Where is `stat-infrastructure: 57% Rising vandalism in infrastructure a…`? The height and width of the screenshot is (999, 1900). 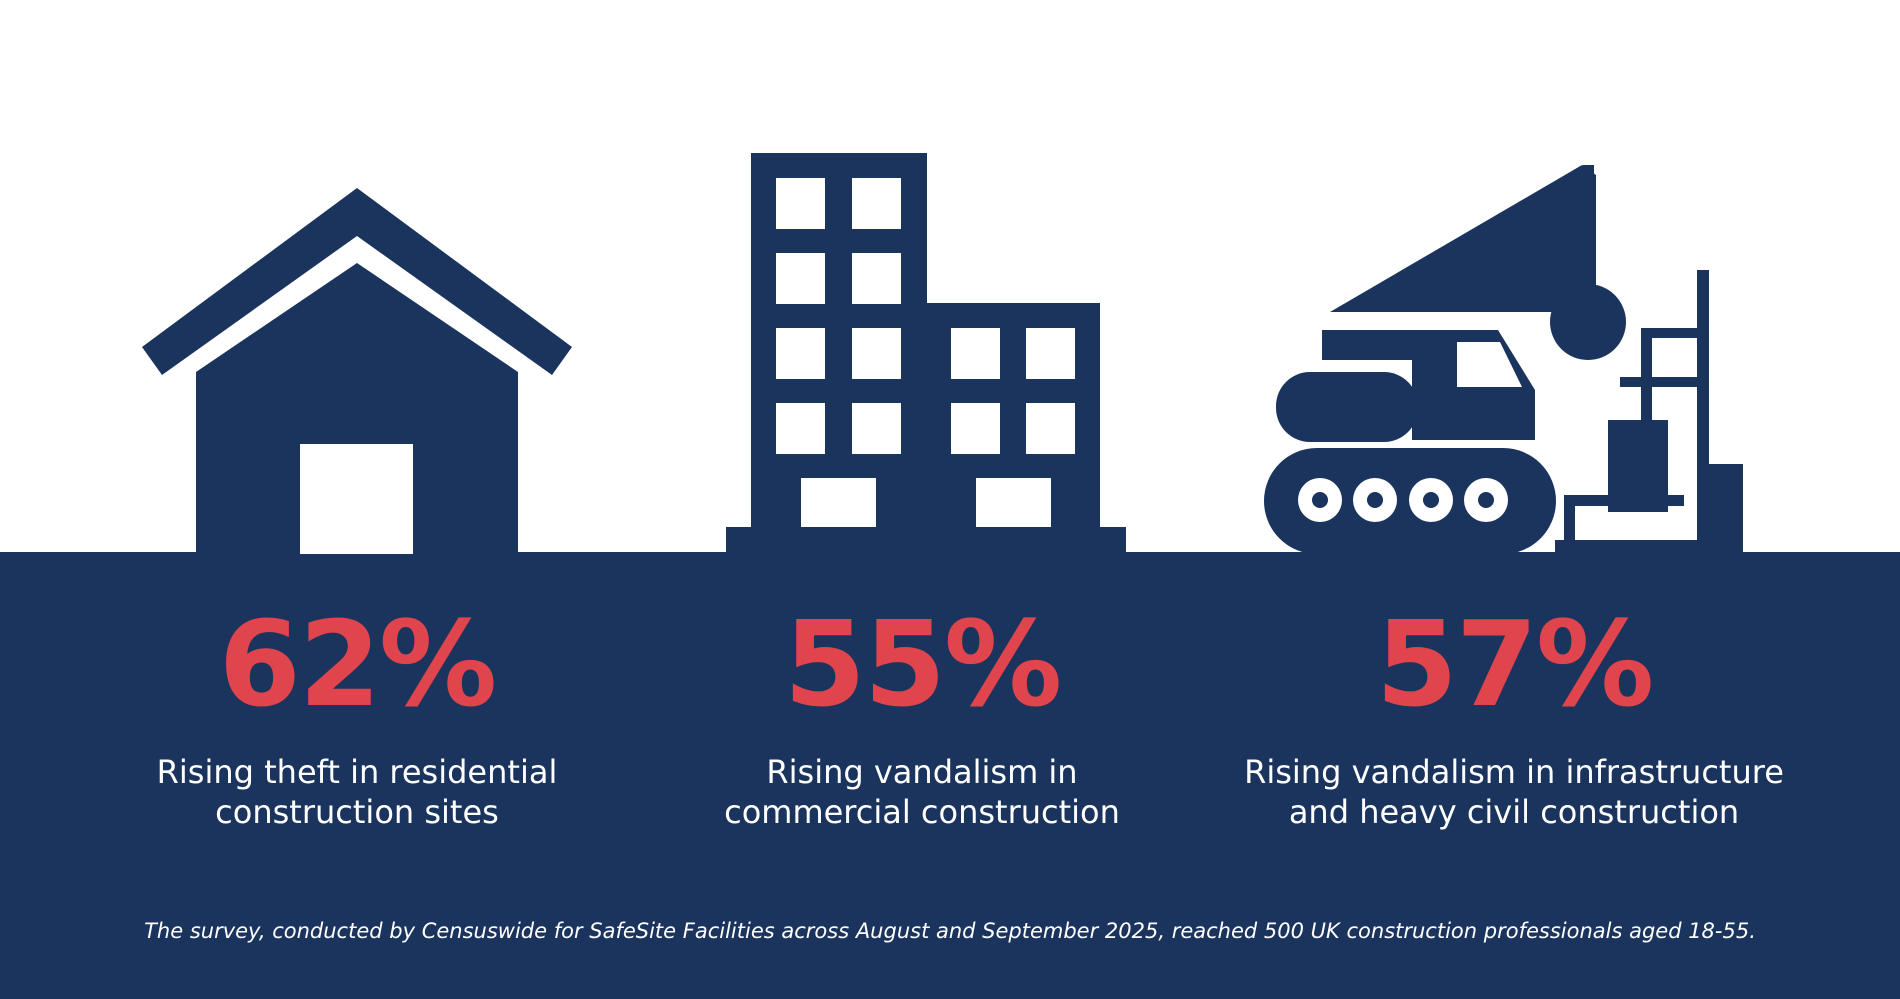 stat-infrastructure: 57% Rising vandalism in infrastructure a… is located at coordinates (1514, 718).